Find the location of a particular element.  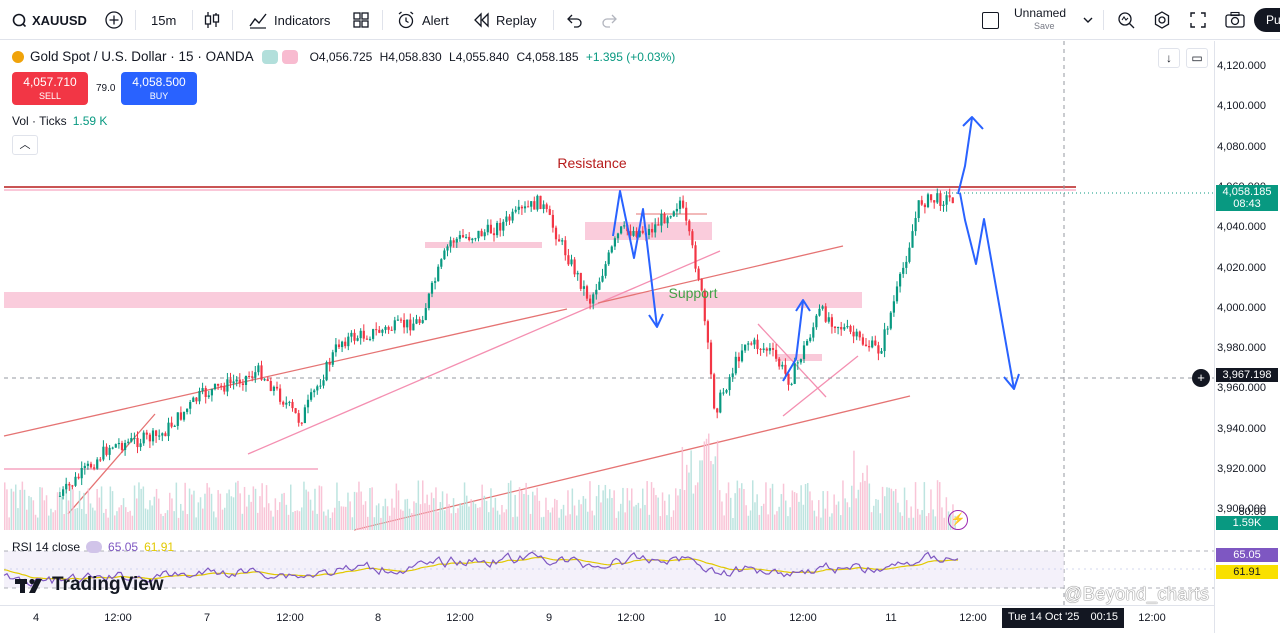

rsi-legend: RSI 14 close 65.05 61.91 is located at coordinates (93, 547).